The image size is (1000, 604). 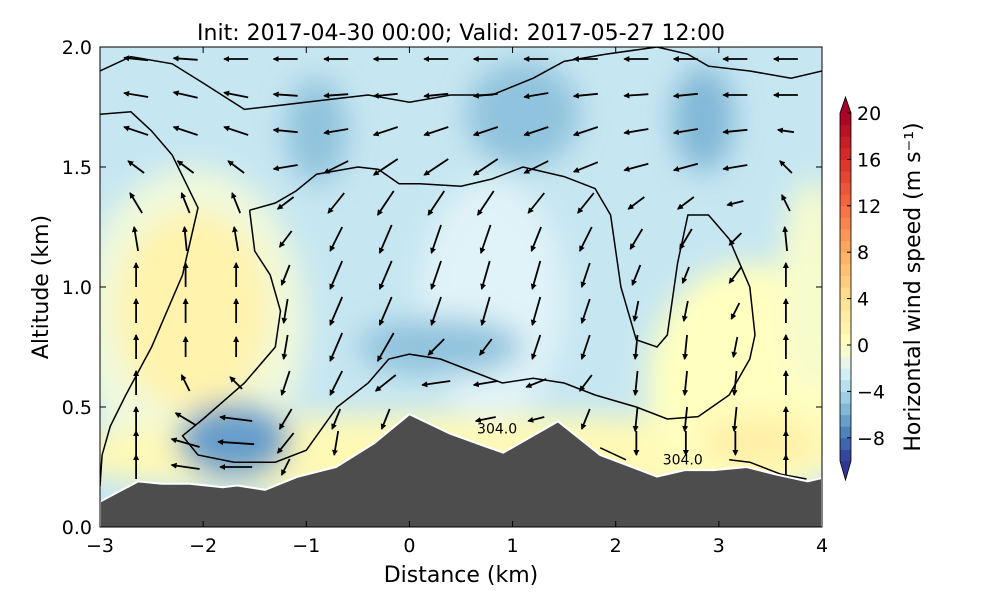 I want to click on colorbar-tick-label: 0, so click(x=863, y=346).